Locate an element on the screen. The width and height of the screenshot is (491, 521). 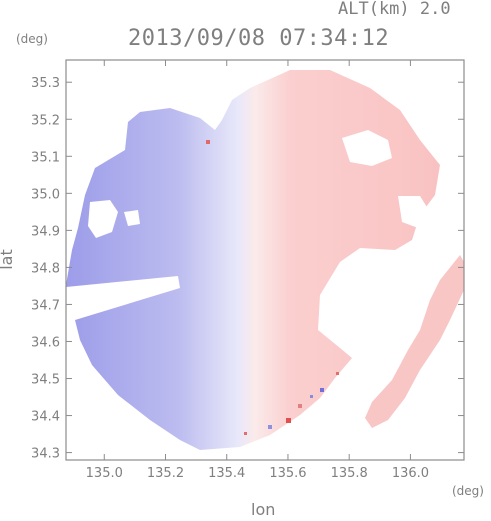
altitude-label: ALT(km) 2.0 is located at coordinates (394, 9).